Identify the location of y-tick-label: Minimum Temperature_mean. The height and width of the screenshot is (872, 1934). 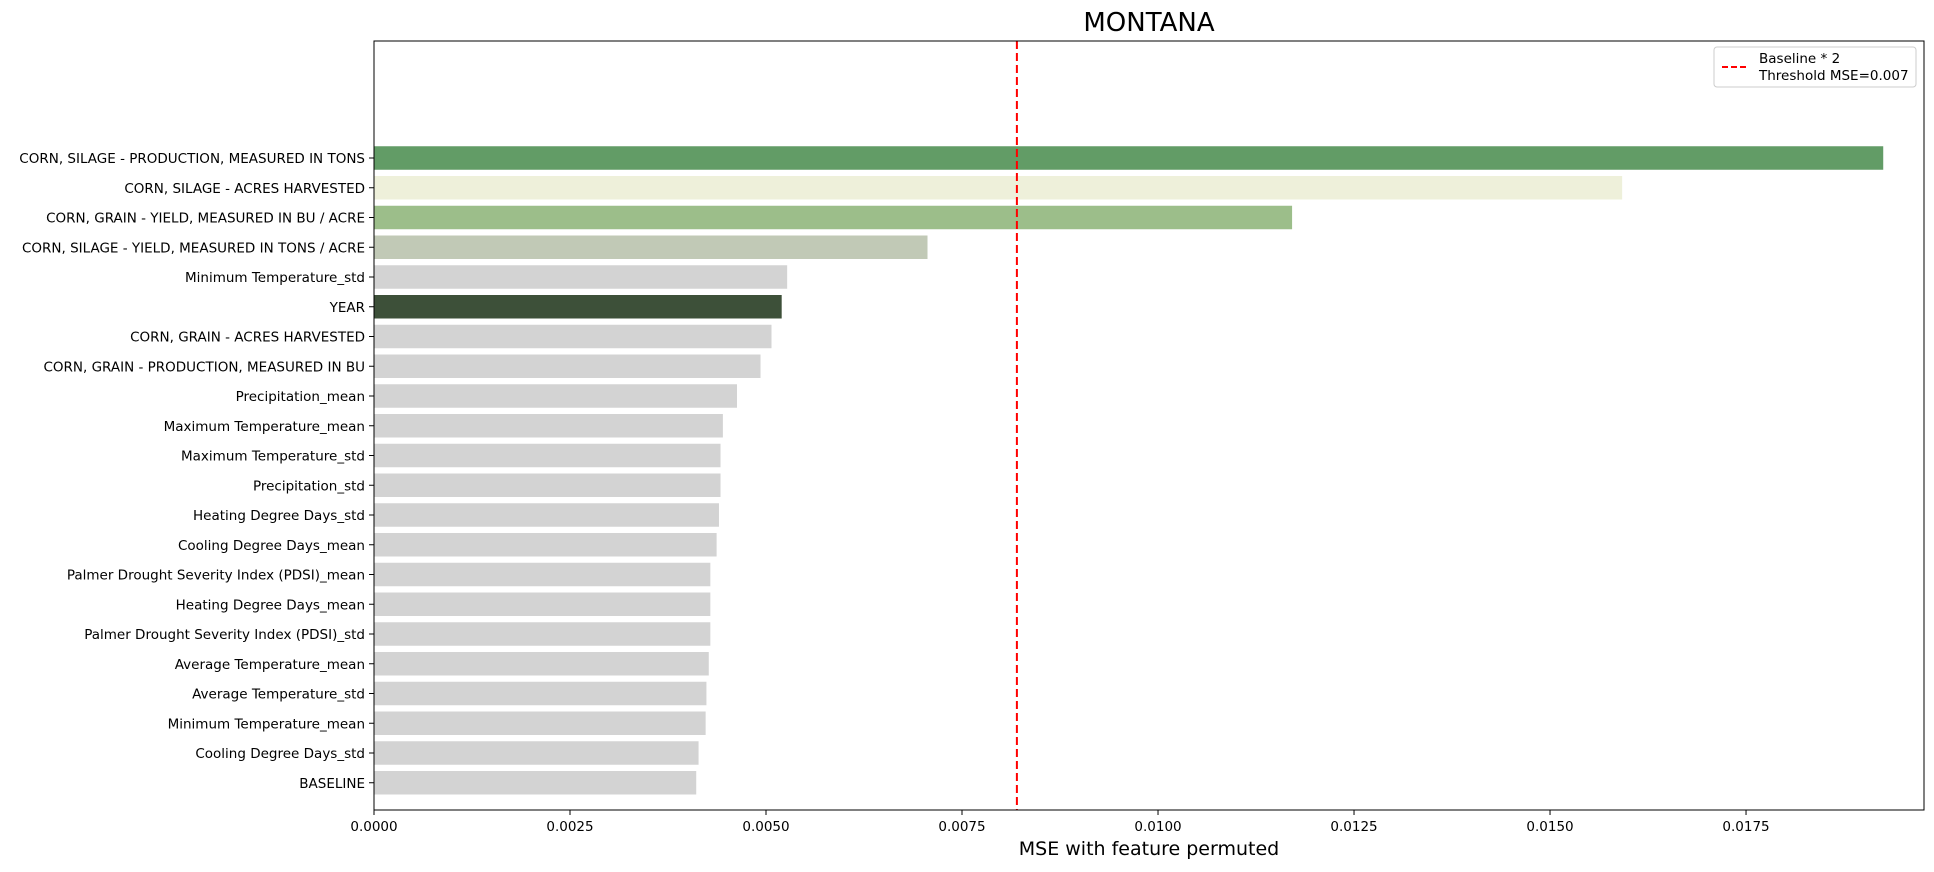
(266, 724).